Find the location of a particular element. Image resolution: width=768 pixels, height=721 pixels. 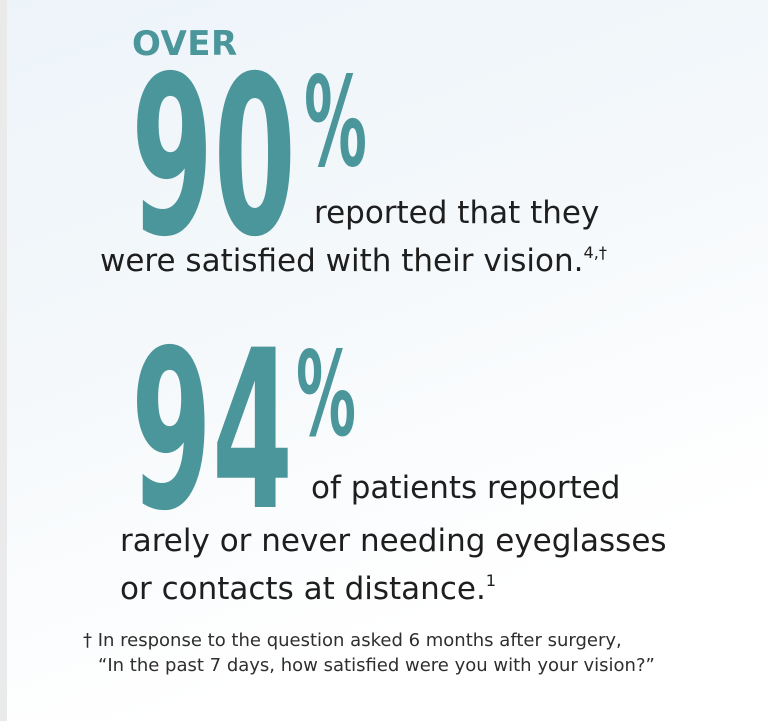

stat-94-percent-graphic: % is located at coordinates (326, 394).